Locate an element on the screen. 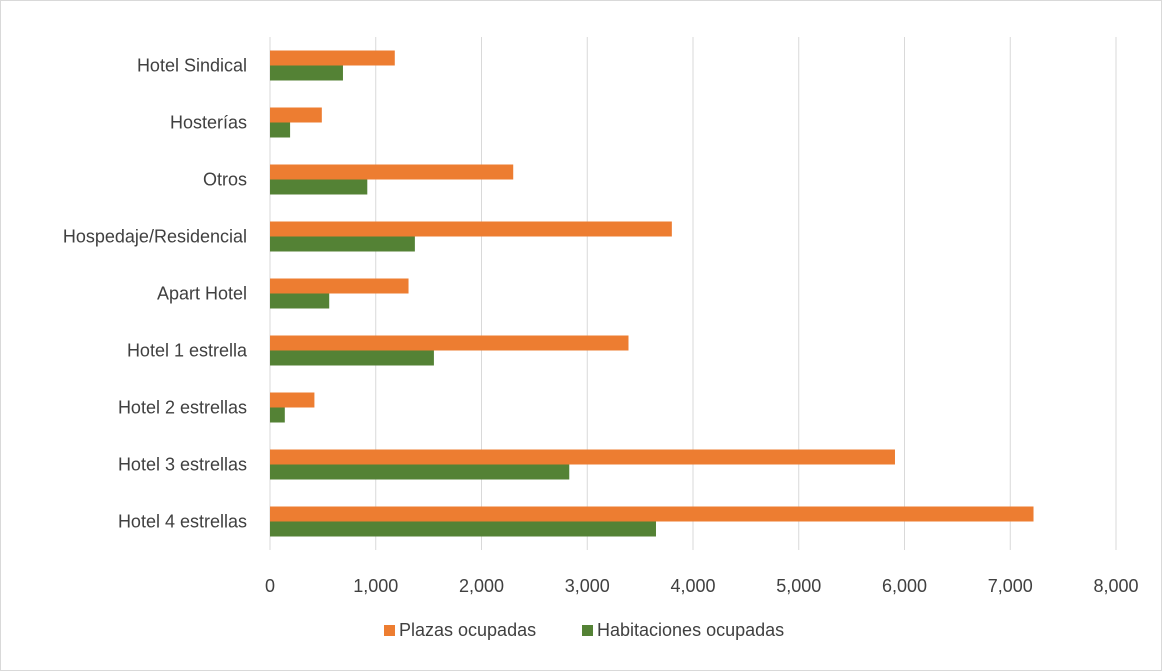  category-label: Hotel 3 estrellas is located at coordinates (182, 465).